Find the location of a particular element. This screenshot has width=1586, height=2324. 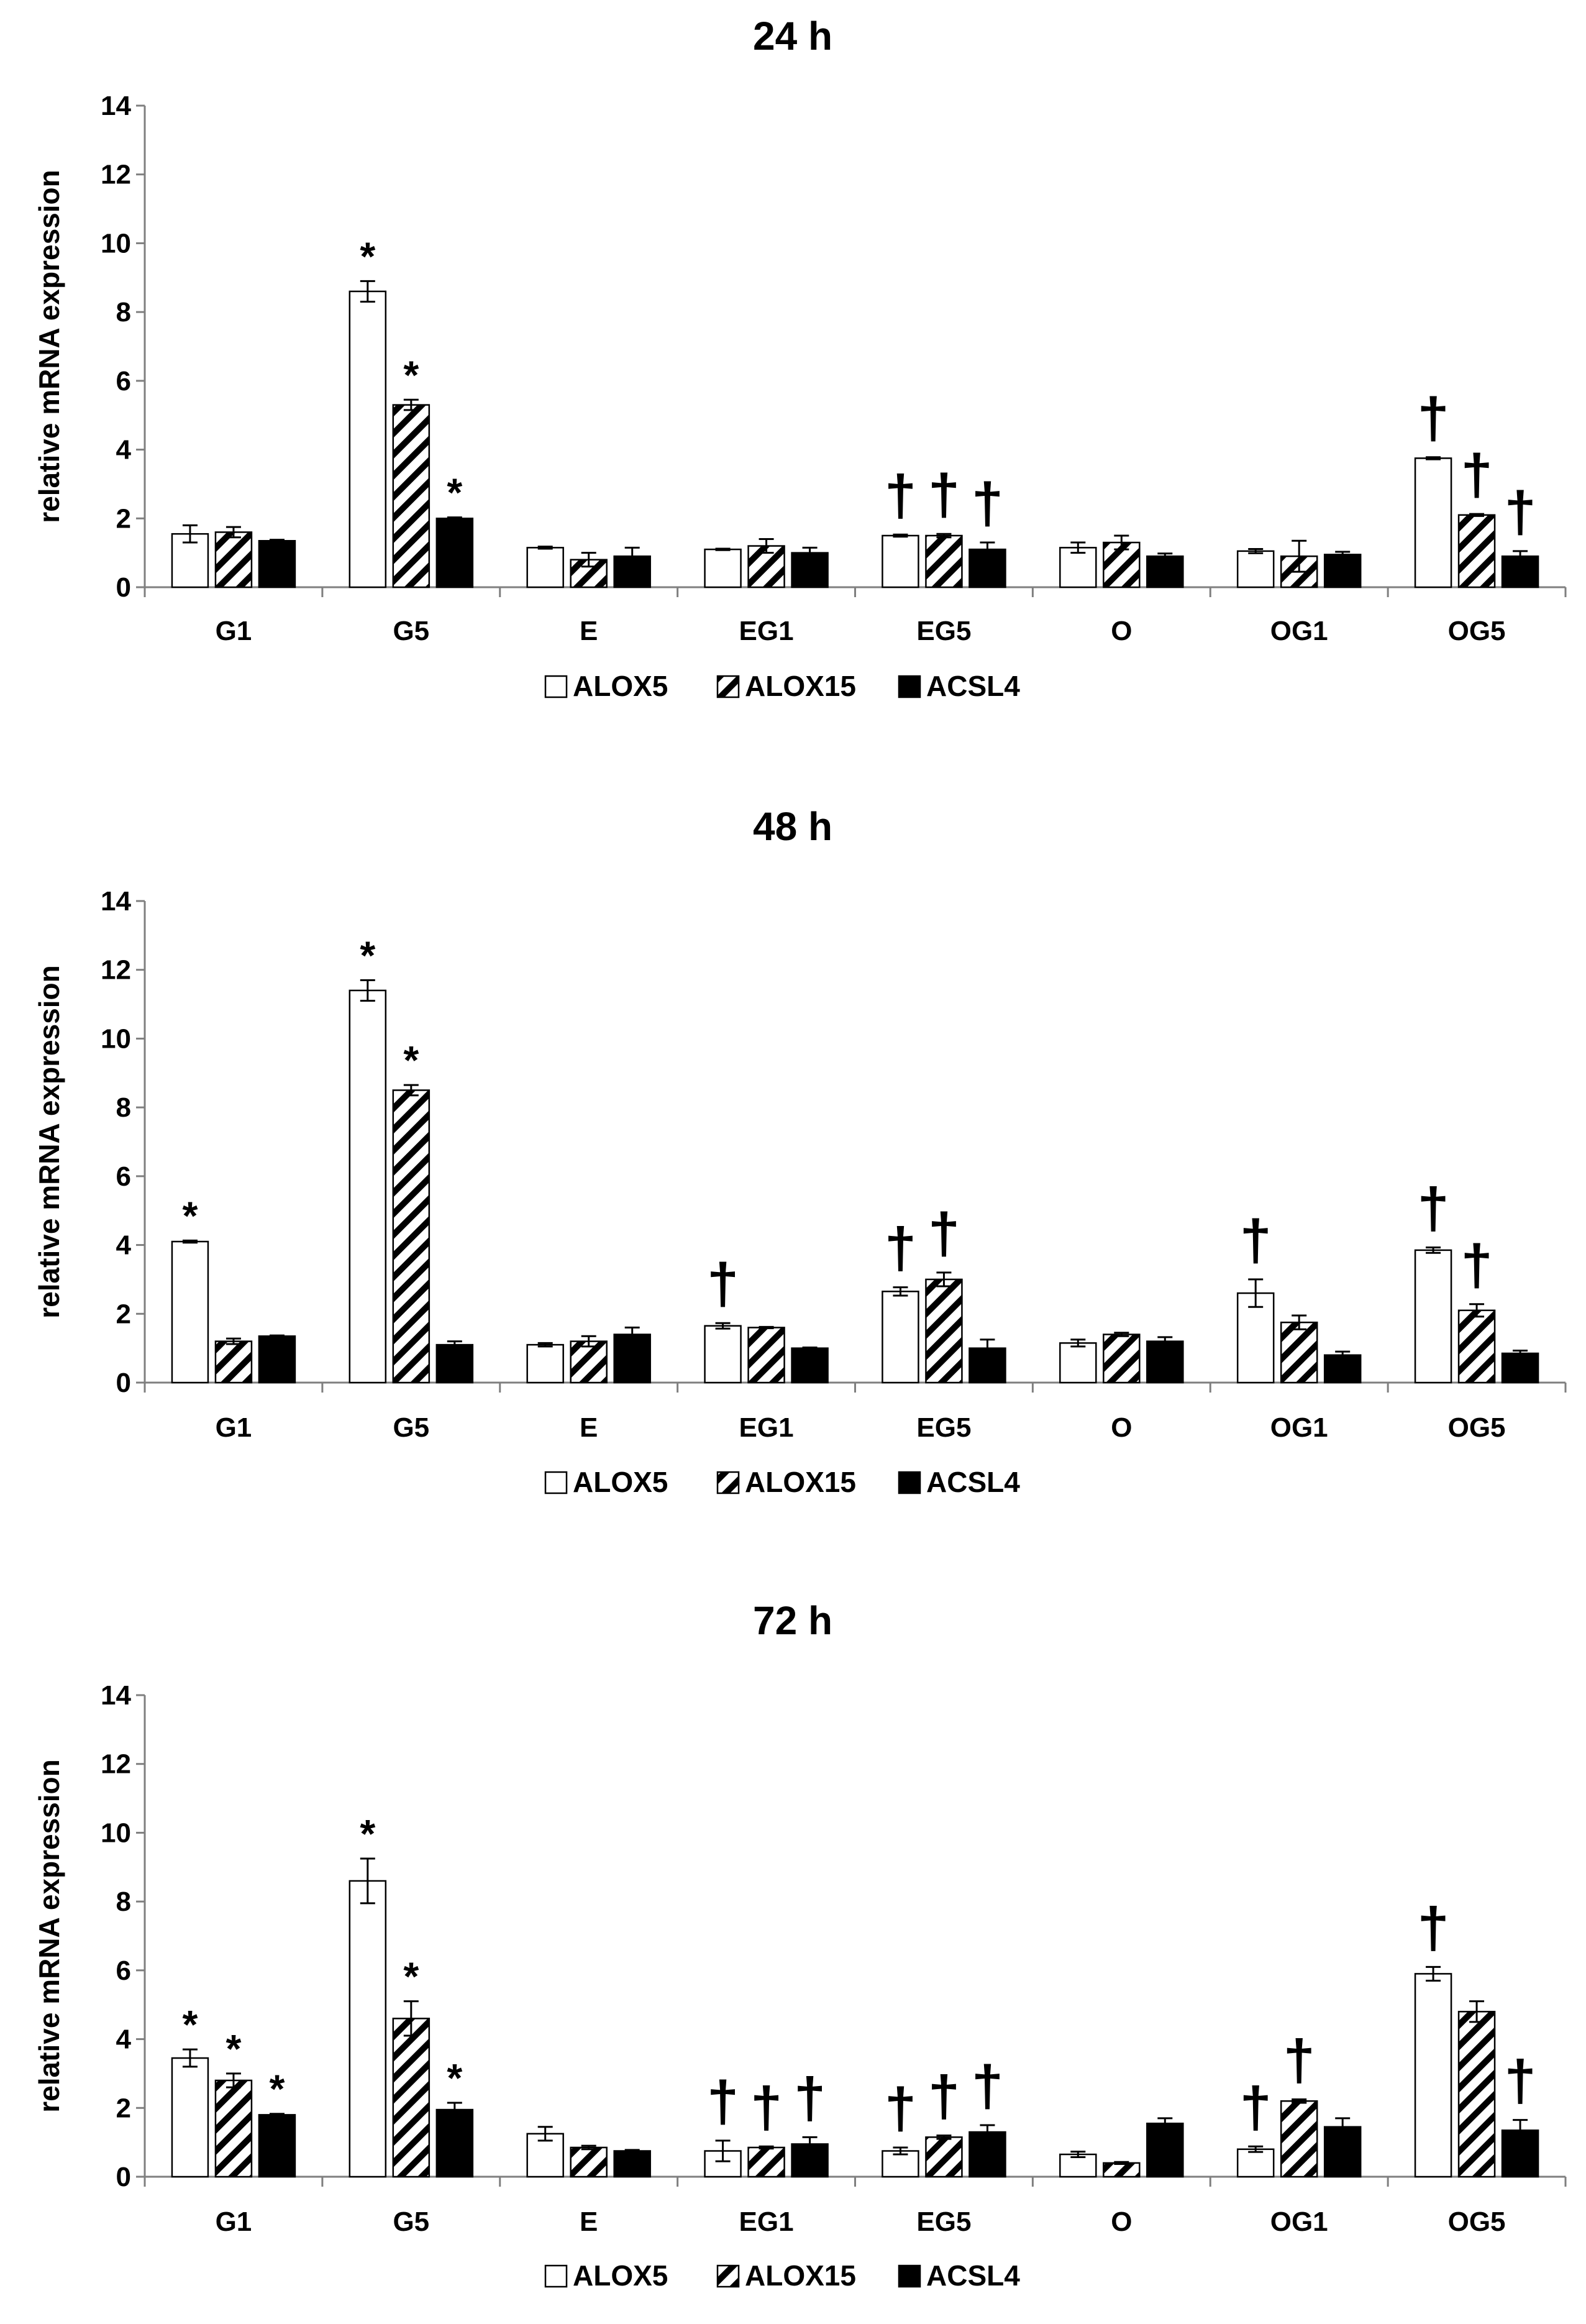

significance-dagger-alox15-og1: † is located at coordinates (1299, 2060).